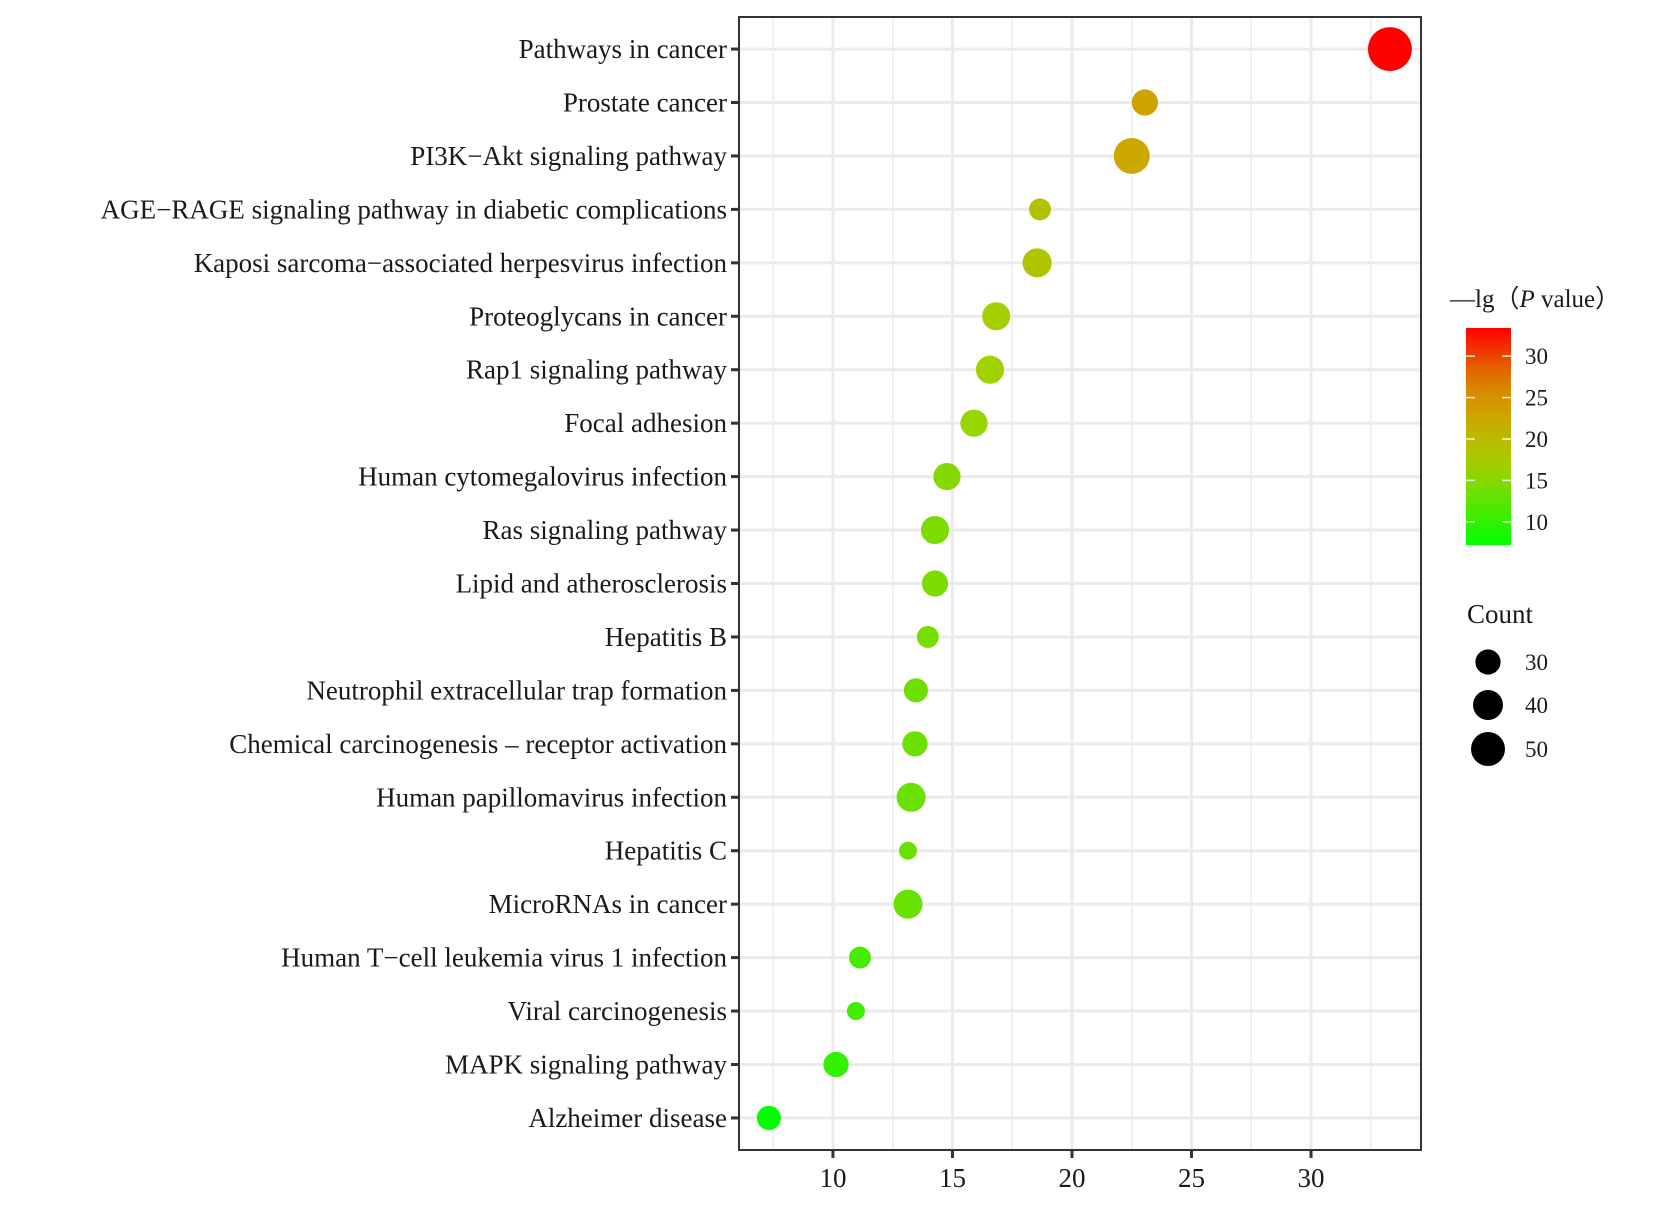 The image size is (1654, 1221). What do you see at coordinates (666, 851) in the screenshot?
I see `y-tick-label: Hepatitis C` at bounding box center [666, 851].